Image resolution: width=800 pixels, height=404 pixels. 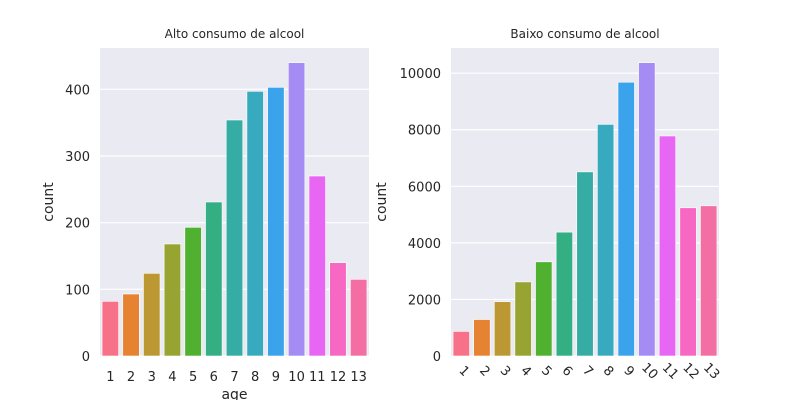 I want to click on y-tick-label: 4000, so click(x=424, y=244).